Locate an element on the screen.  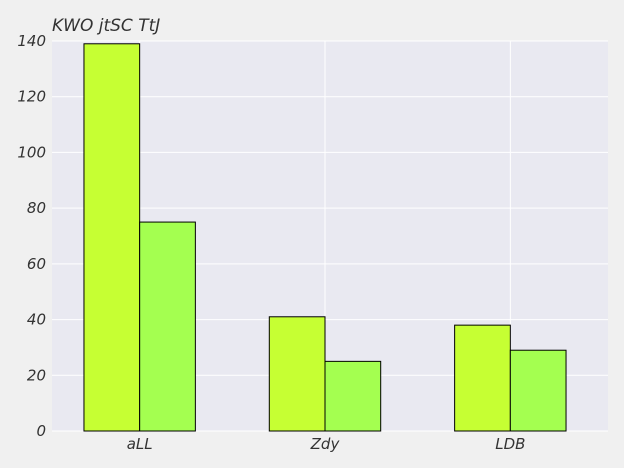
x-tick-label: aLL is located at coordinates (140, 444).